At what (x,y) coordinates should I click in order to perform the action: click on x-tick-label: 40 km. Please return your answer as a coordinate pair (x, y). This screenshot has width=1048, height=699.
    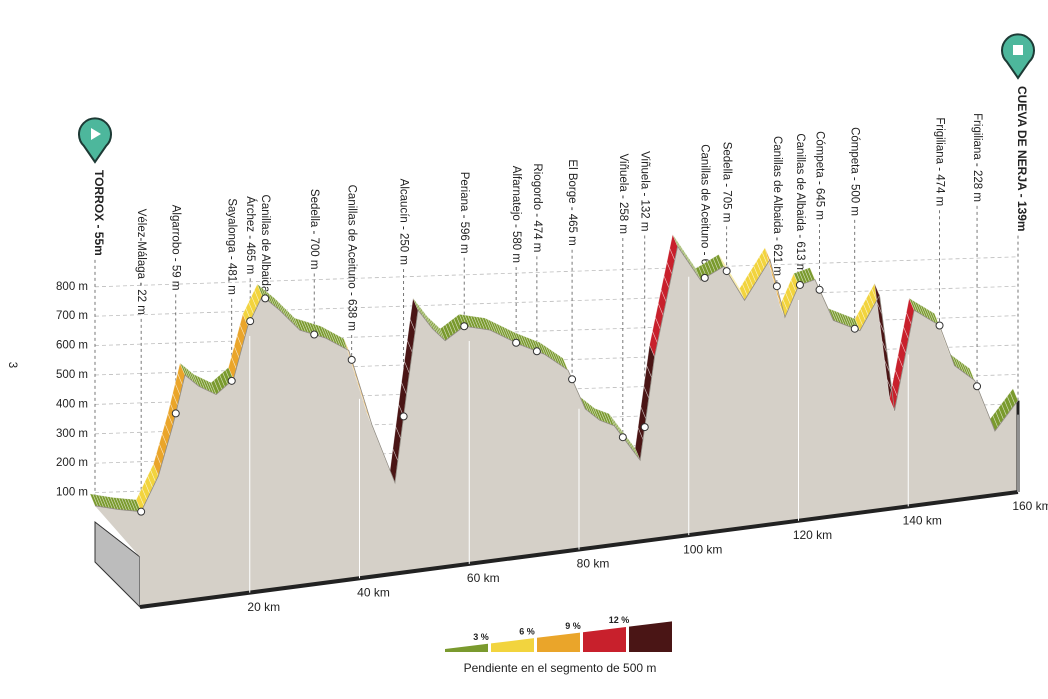
    Looking at the image, I should click on (373, 592).